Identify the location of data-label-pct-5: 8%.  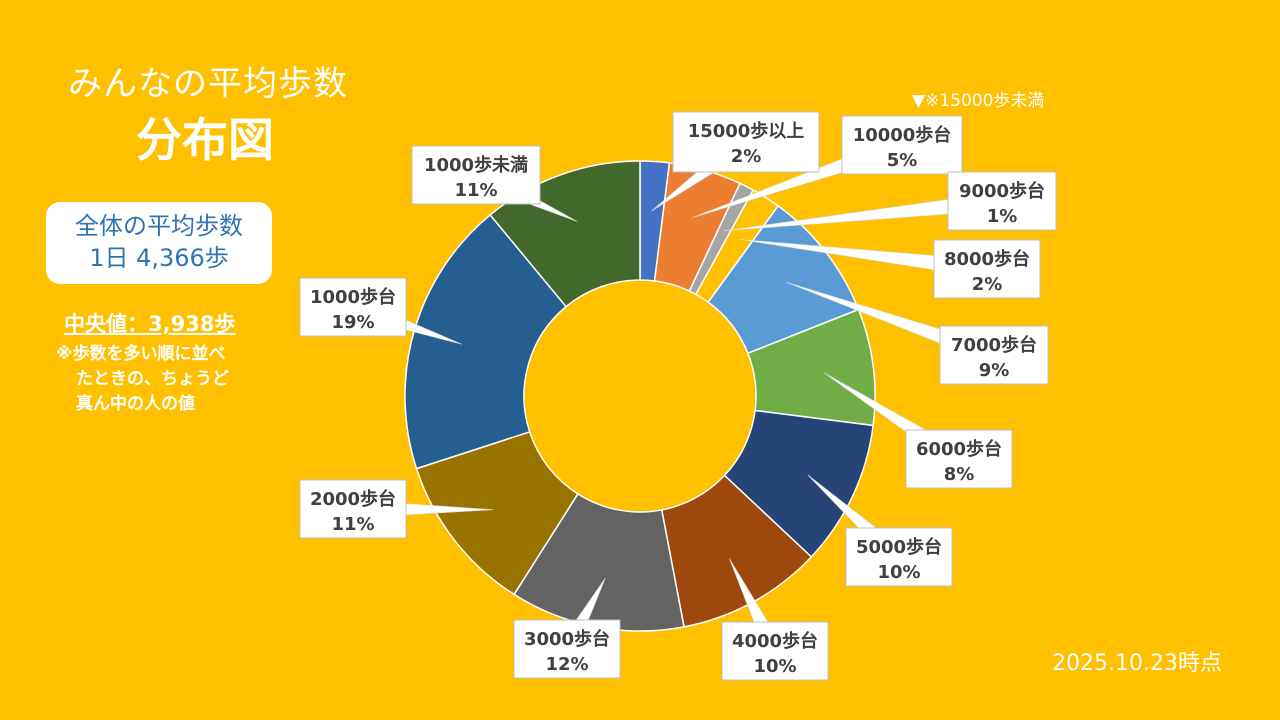
(959, 474).